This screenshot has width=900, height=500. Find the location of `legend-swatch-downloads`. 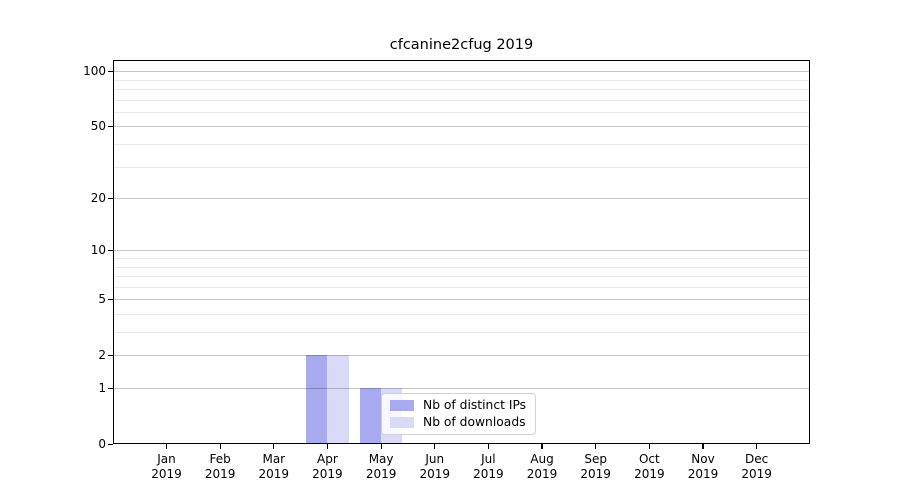

legend-swatch-downloads is located at coordinates (402, 422).